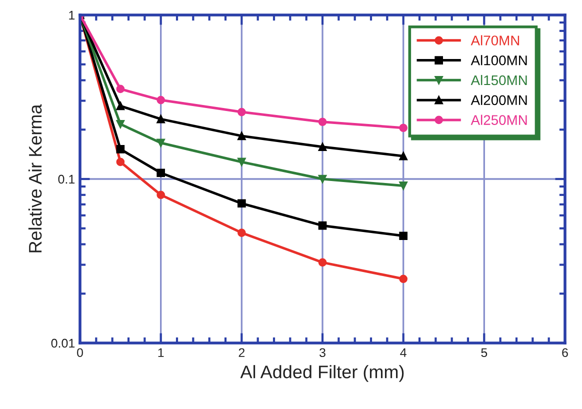  I want to click on x-tick-label: 2, so click(241, 352).